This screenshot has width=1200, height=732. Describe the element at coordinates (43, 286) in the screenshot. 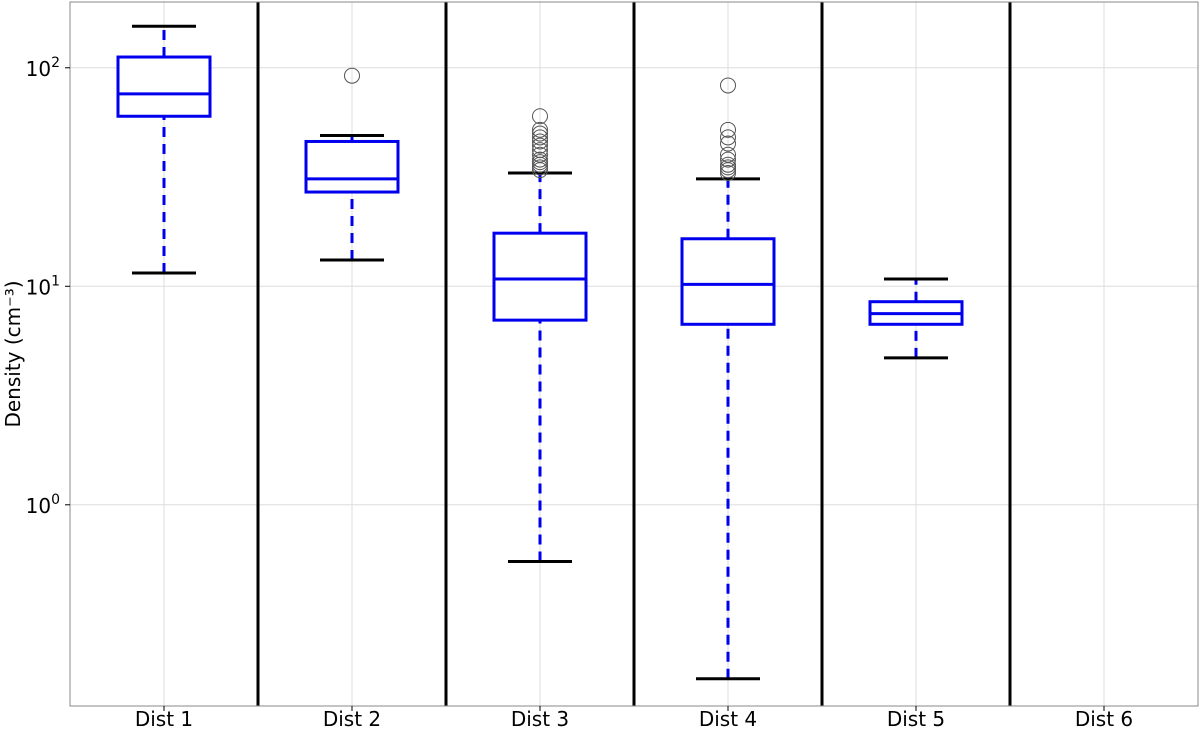

I see `y-tick-label: 10¹` at that location.